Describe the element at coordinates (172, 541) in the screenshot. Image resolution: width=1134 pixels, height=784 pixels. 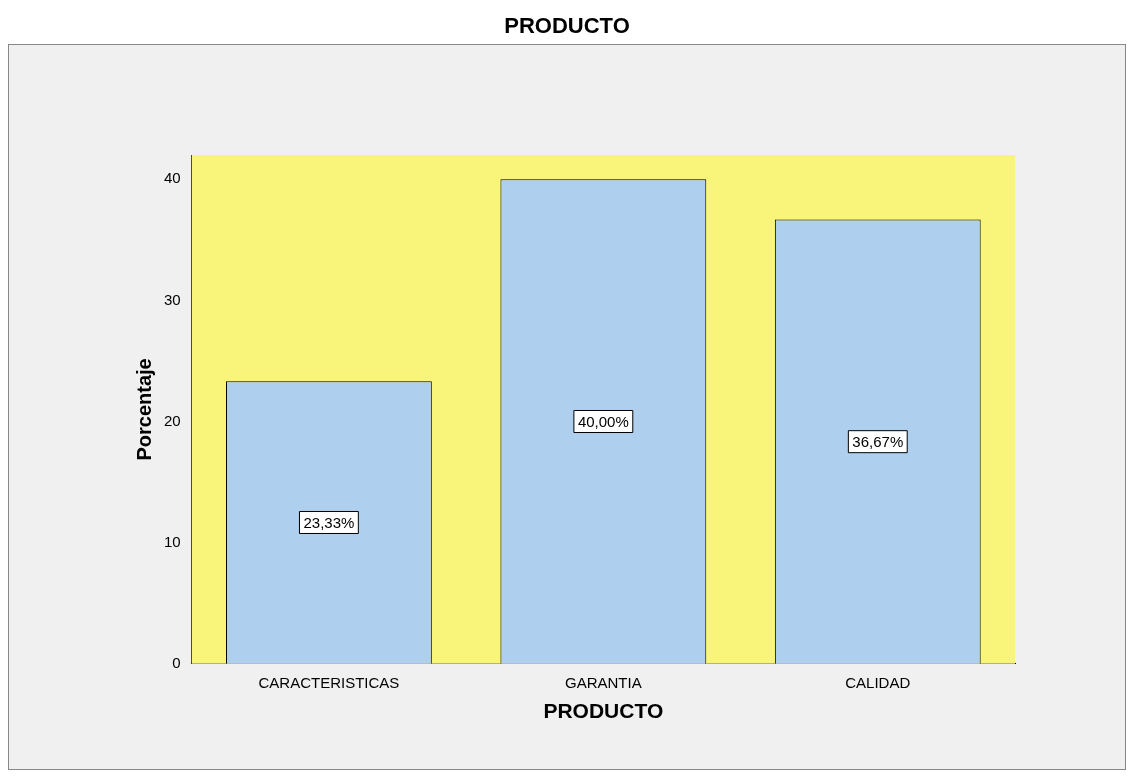
I see `y-tick-label: 10` at that location.